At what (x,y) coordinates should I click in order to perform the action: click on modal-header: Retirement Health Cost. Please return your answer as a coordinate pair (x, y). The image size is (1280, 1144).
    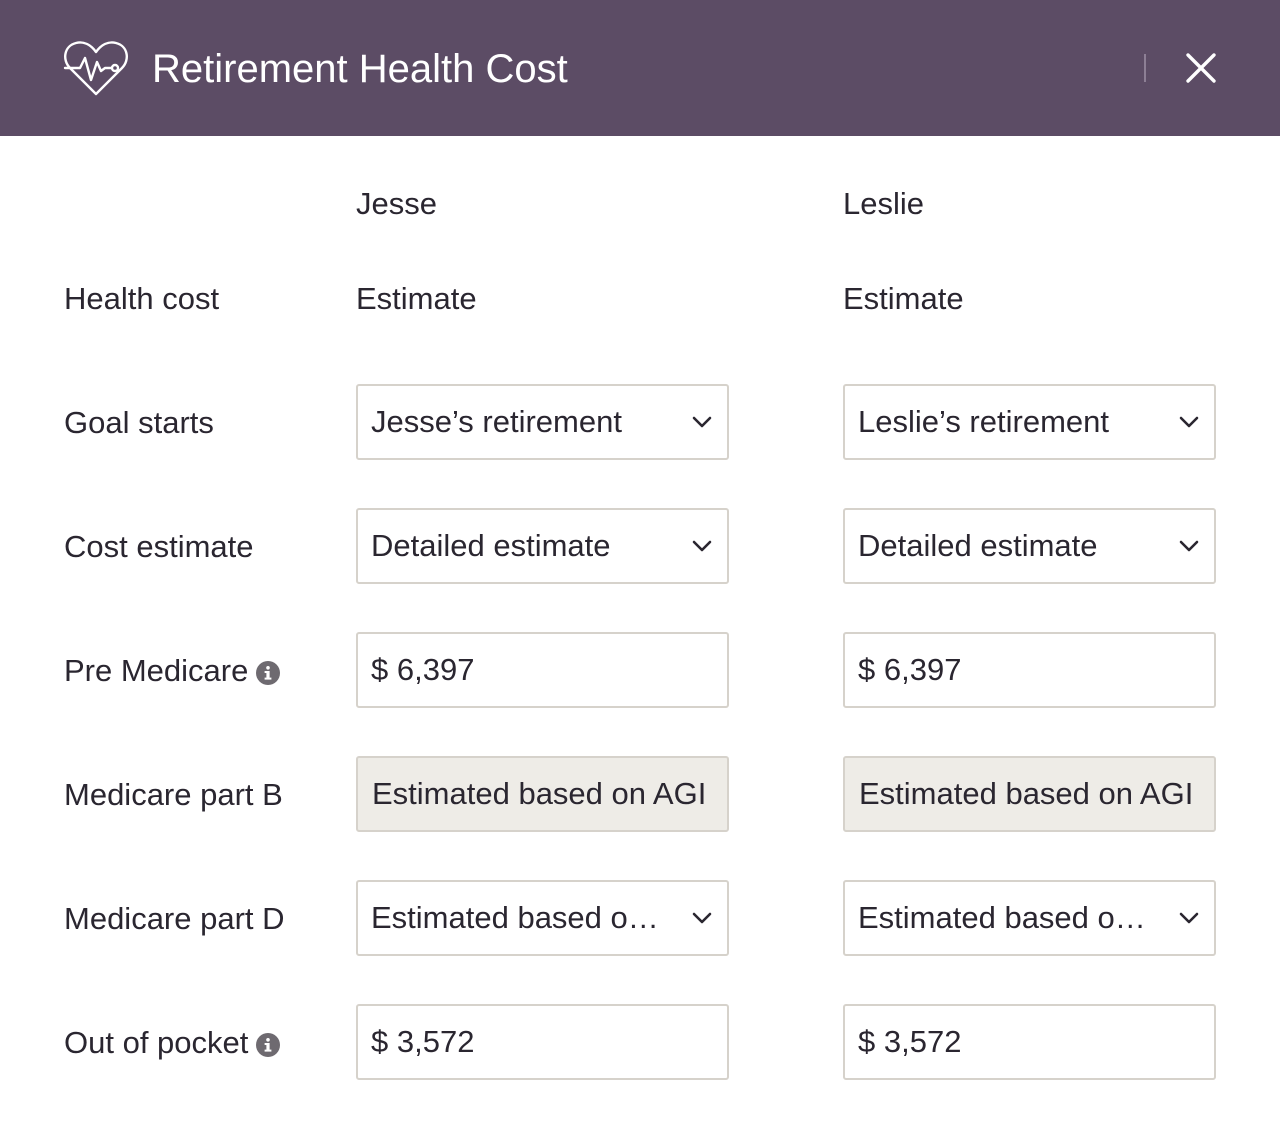
    Looking at the image, I should click on (640, 68).